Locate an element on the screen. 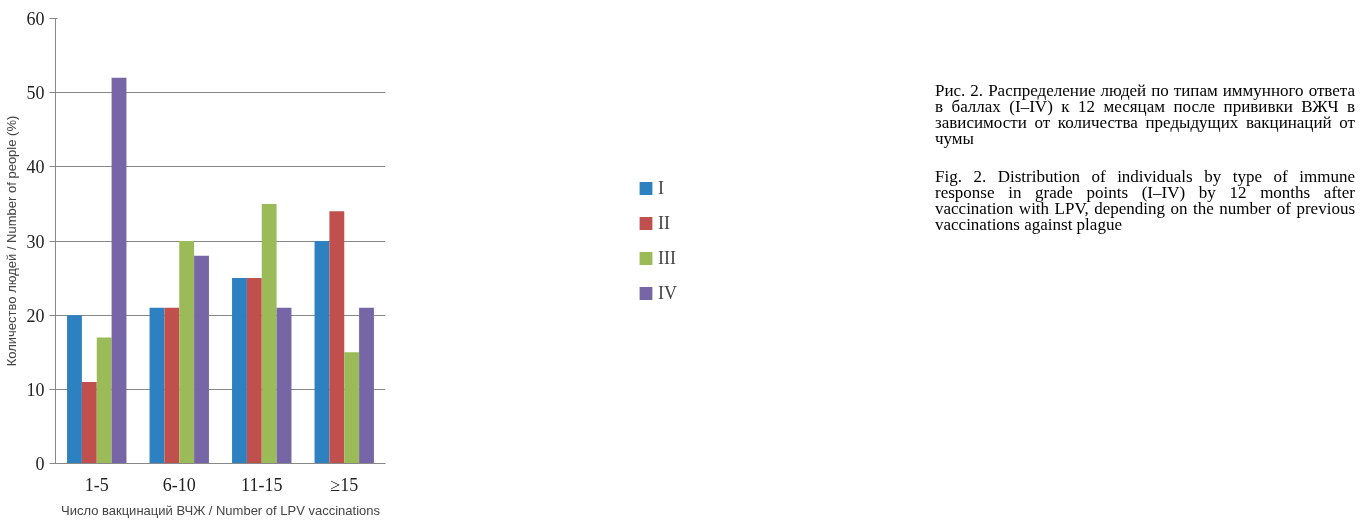 The image size is (1371, 524). legend-label: I is located at coordinates (661, 188).